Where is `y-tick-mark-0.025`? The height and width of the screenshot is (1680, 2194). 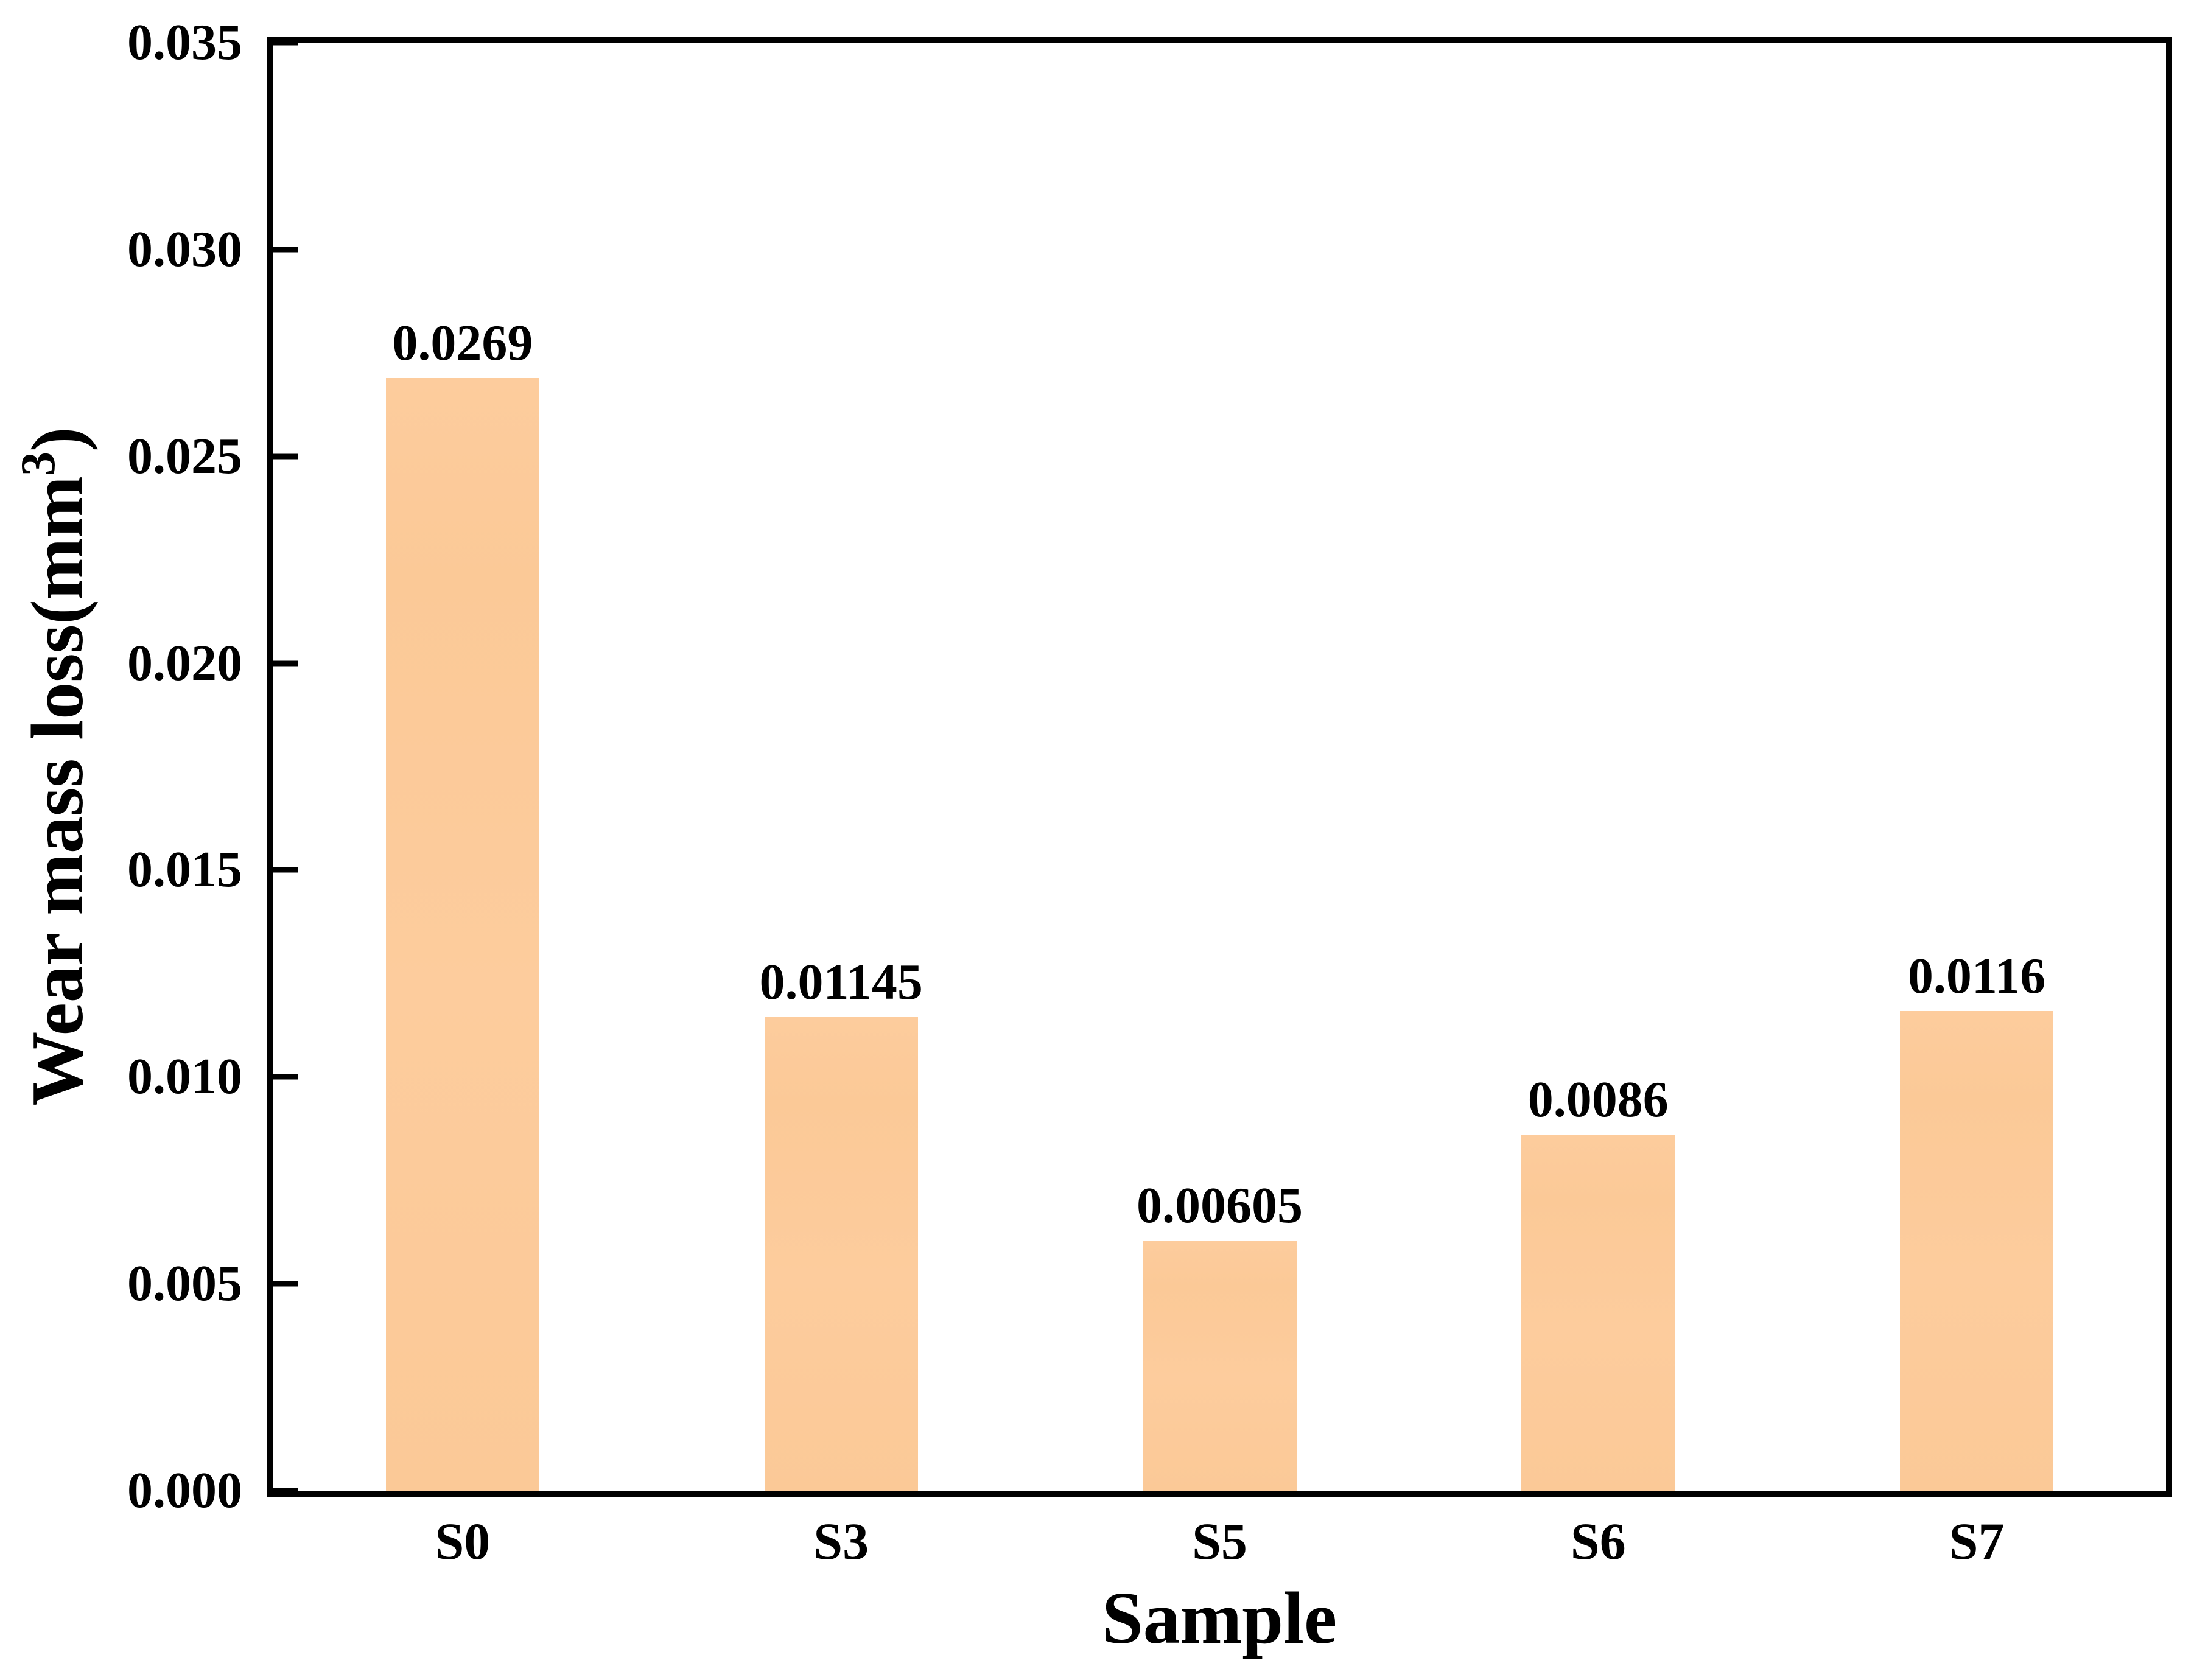 y-tick-mark-0.025 is located at coordinates (285, 456).